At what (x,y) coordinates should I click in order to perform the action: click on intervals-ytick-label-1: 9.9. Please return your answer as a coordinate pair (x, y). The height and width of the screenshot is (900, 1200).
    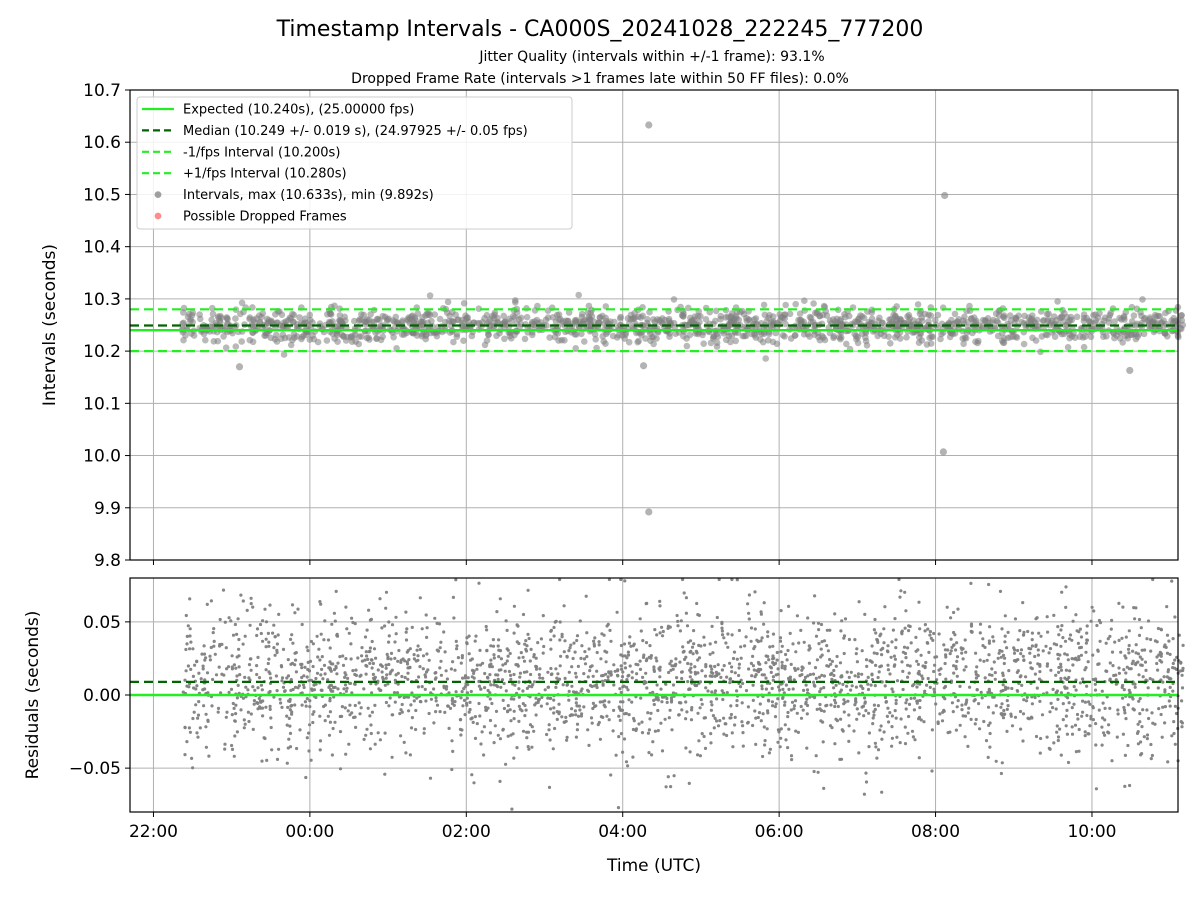
    Looking at the image, I should click on (107, 509).